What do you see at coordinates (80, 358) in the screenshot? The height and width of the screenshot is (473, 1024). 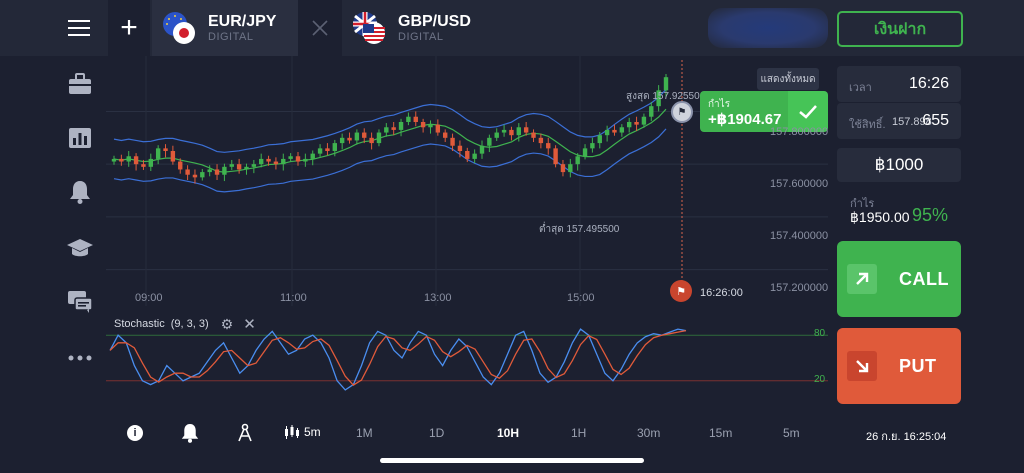 I see `more-dots-icon` at bounding box center [80, 358].